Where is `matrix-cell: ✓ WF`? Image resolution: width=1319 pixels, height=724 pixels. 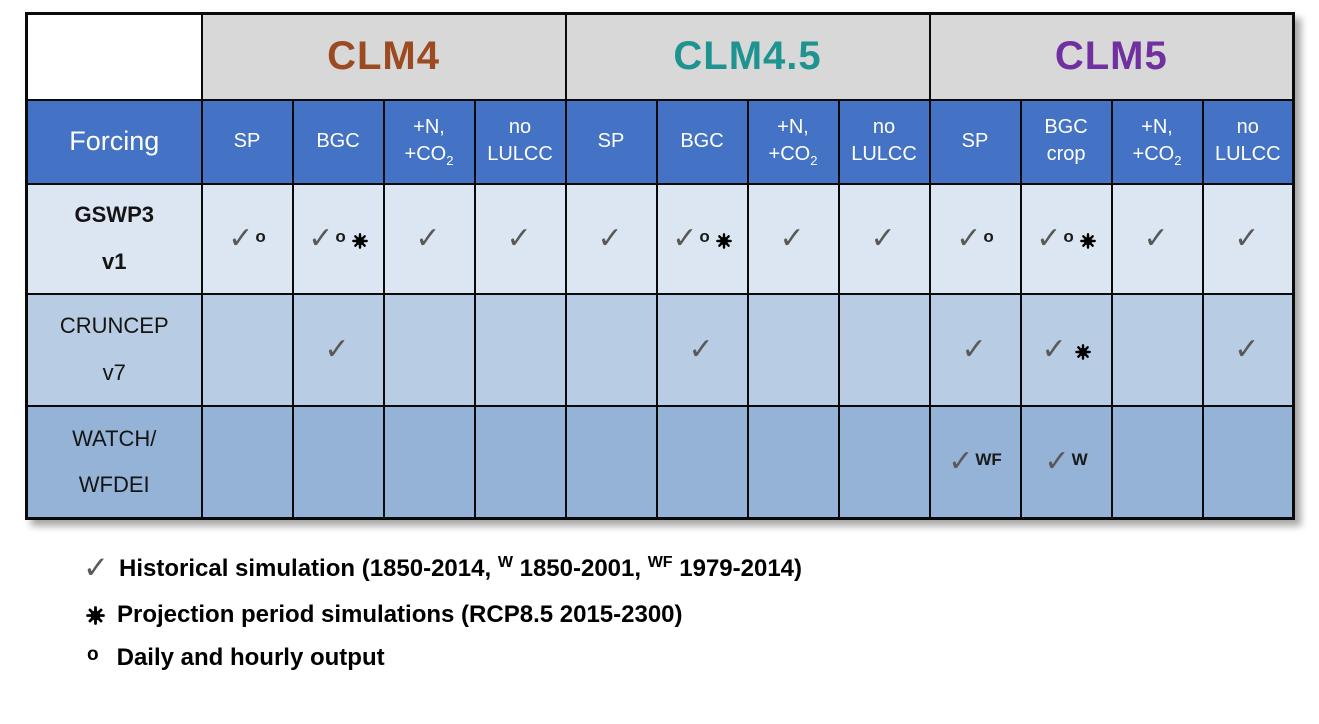 matrix-cell: ✓ WF is located at coordinates (975, 462).